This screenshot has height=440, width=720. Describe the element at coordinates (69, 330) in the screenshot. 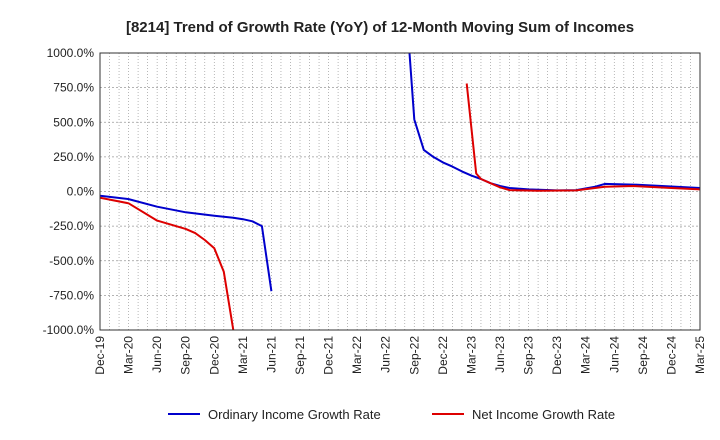

I see `y-tick-label: -1000.0%` at that location.